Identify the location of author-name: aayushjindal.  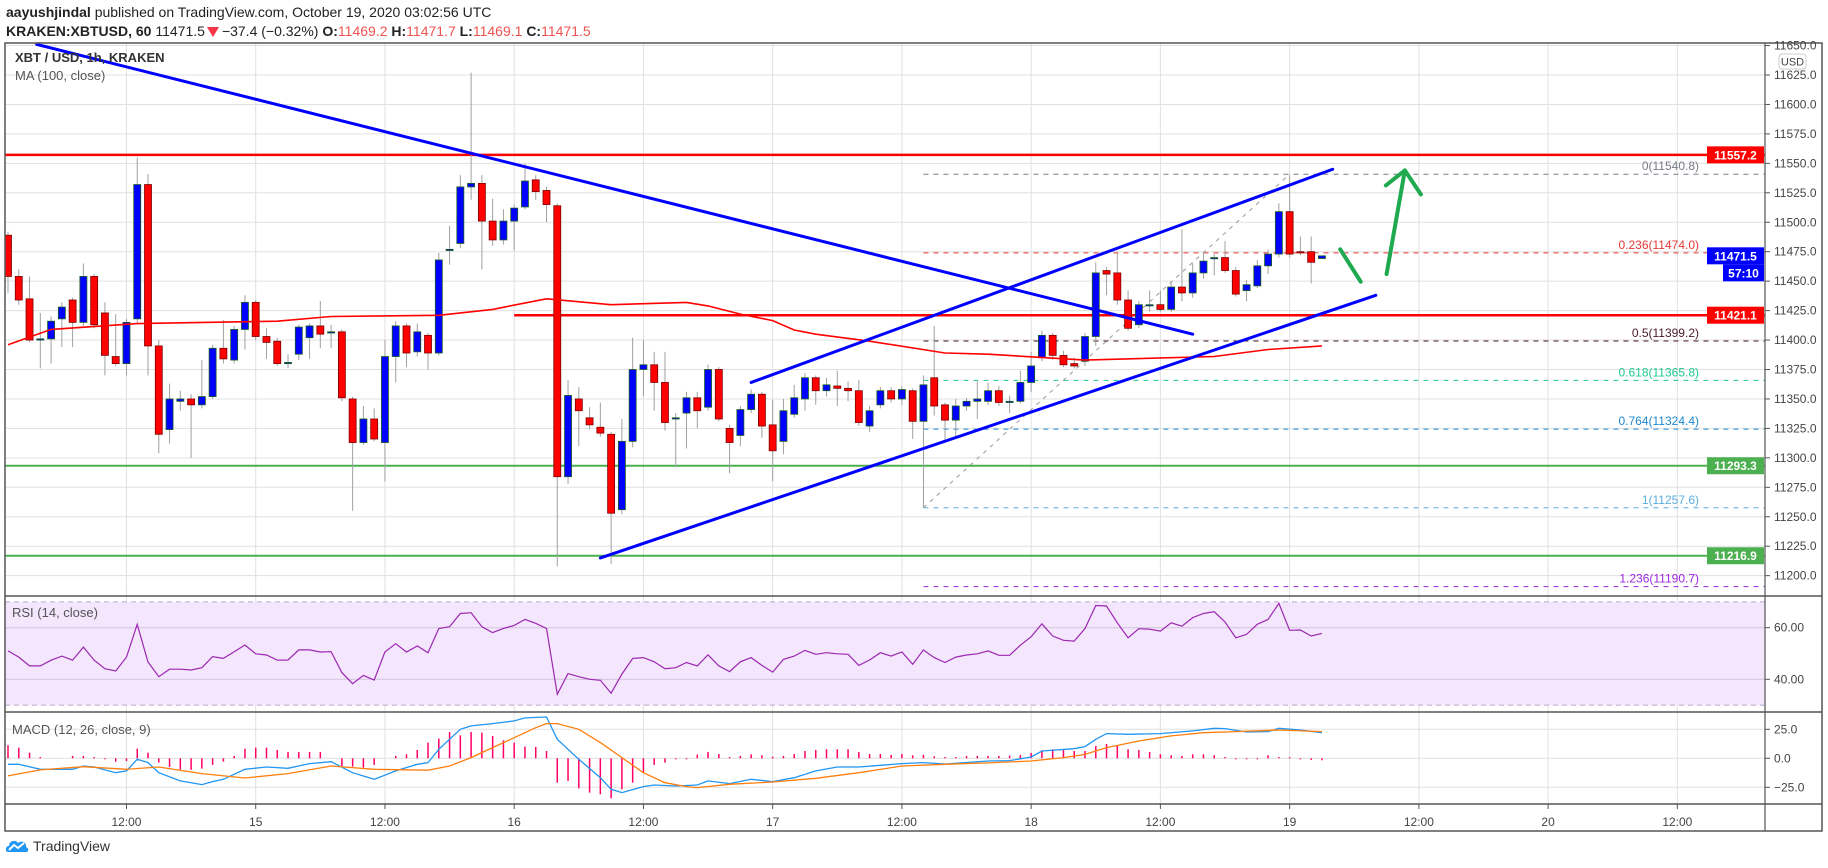
(48, 12).